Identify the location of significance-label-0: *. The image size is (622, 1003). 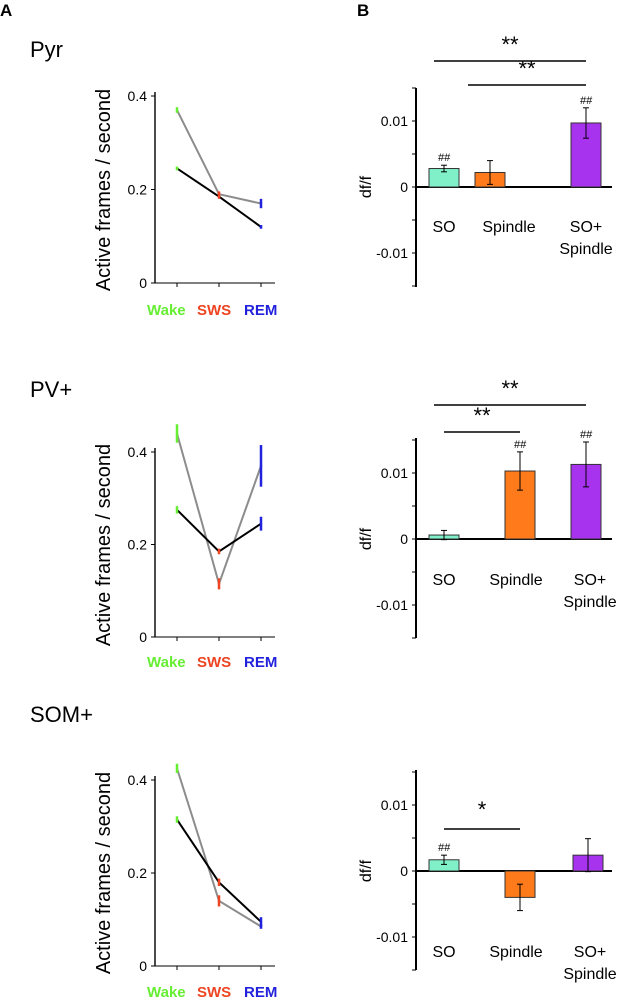
(482, 809).